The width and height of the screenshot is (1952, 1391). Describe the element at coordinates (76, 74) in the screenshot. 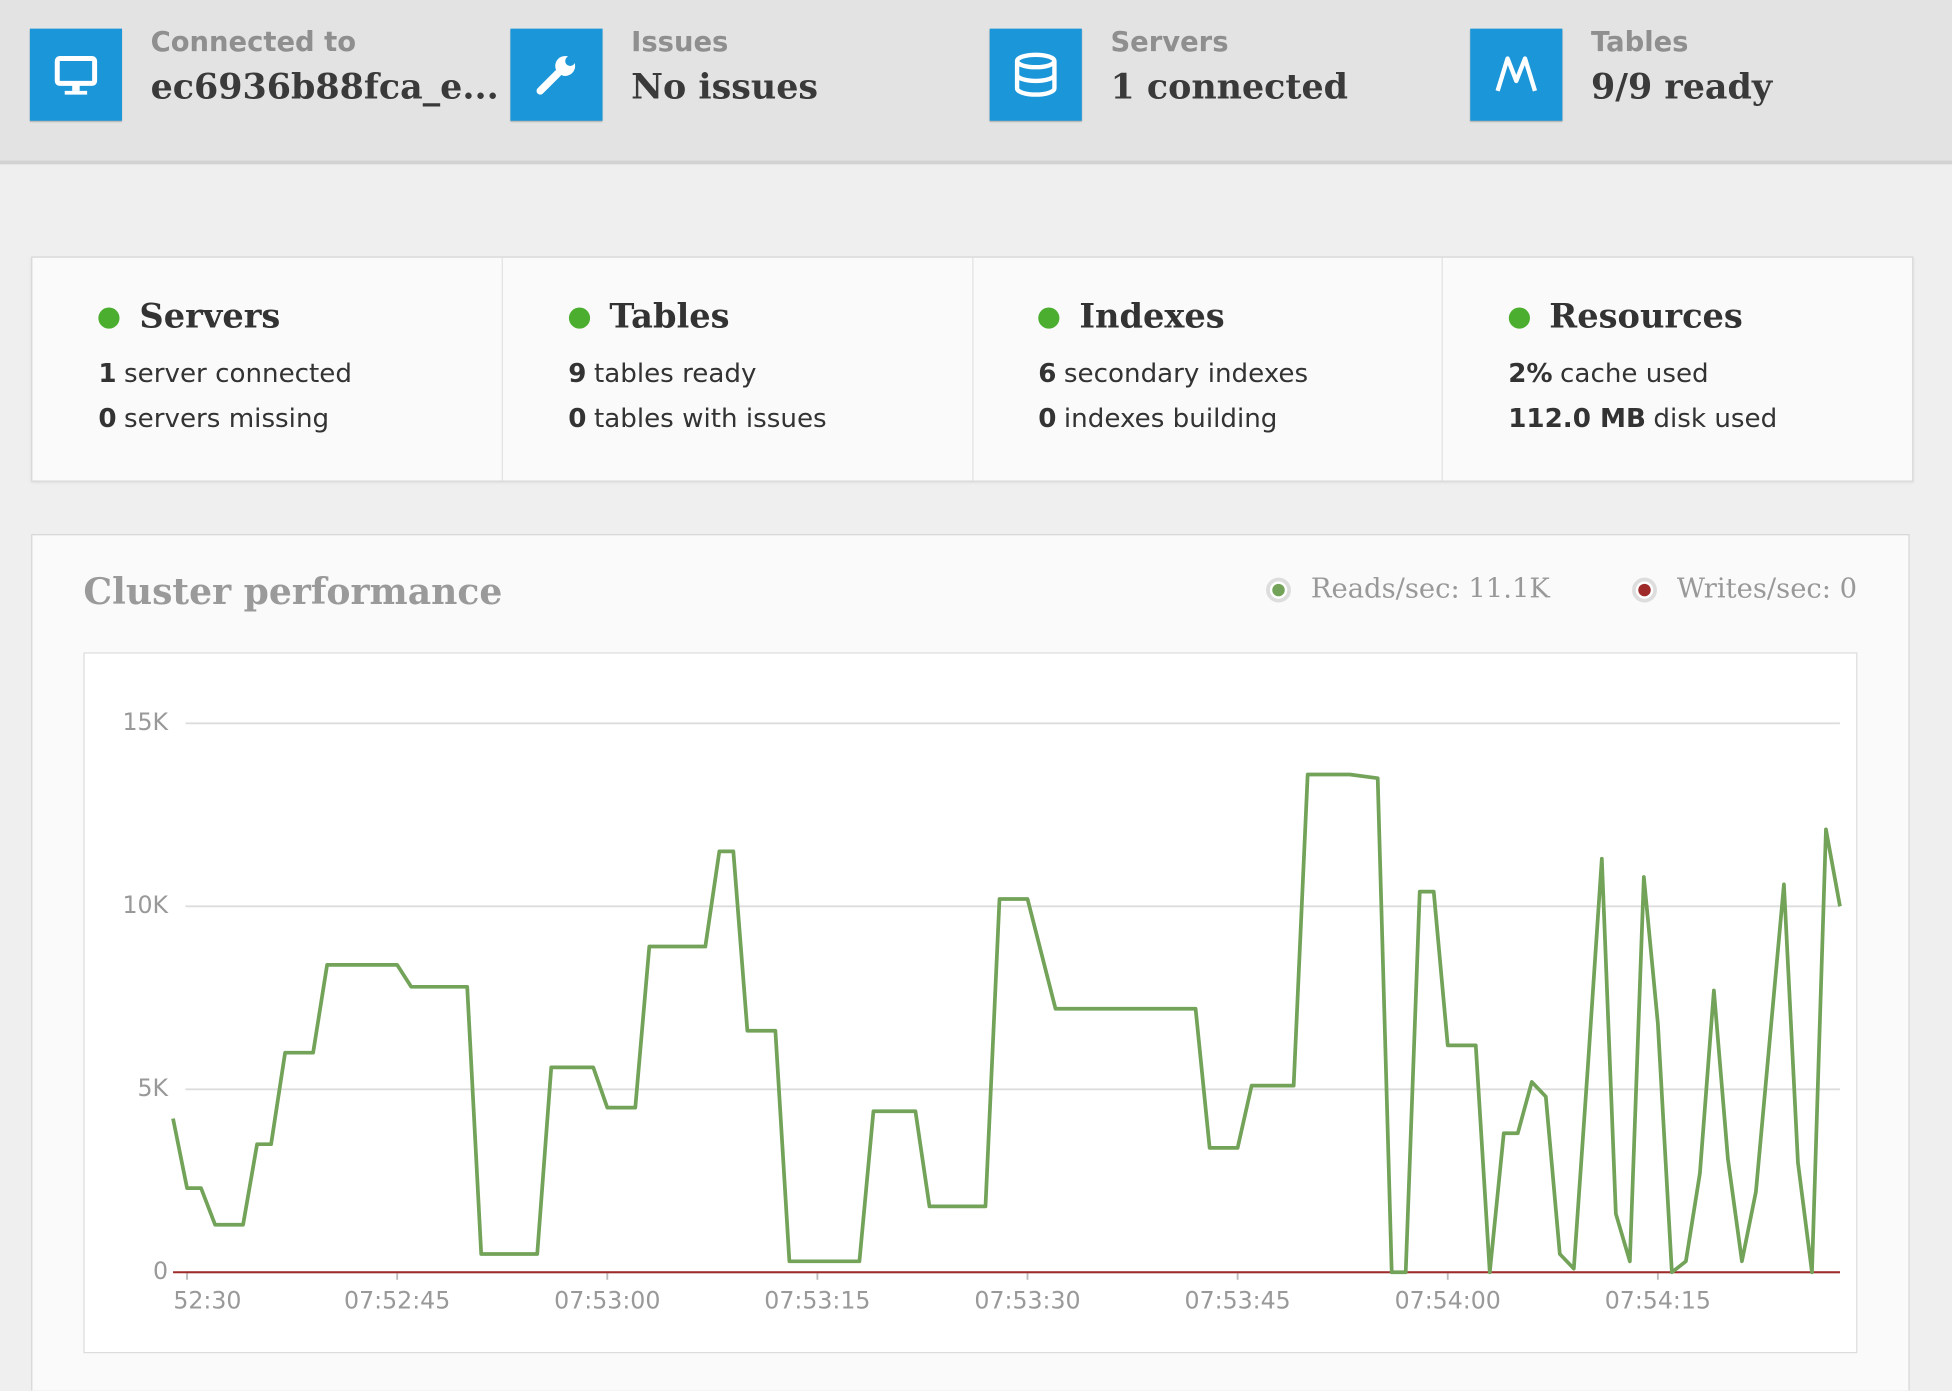

I see `monitor-icon` at that location.